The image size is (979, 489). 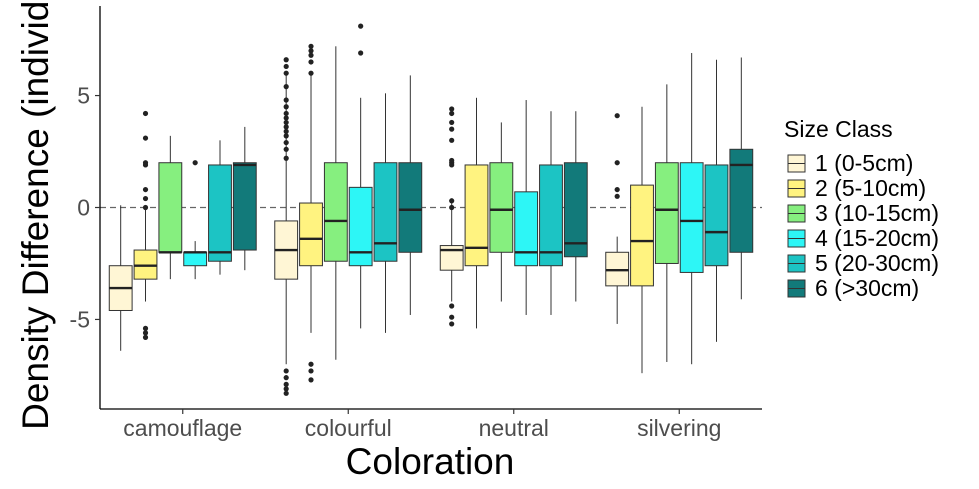 I want to click on y-ticks: -5 0 5, so click(x=85, y=207).